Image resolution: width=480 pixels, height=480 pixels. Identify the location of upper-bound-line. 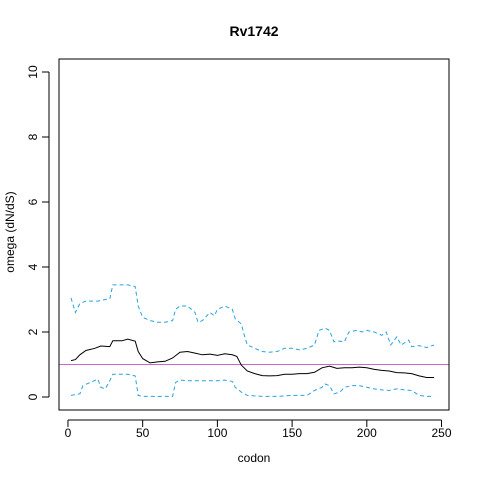
(252, 318).